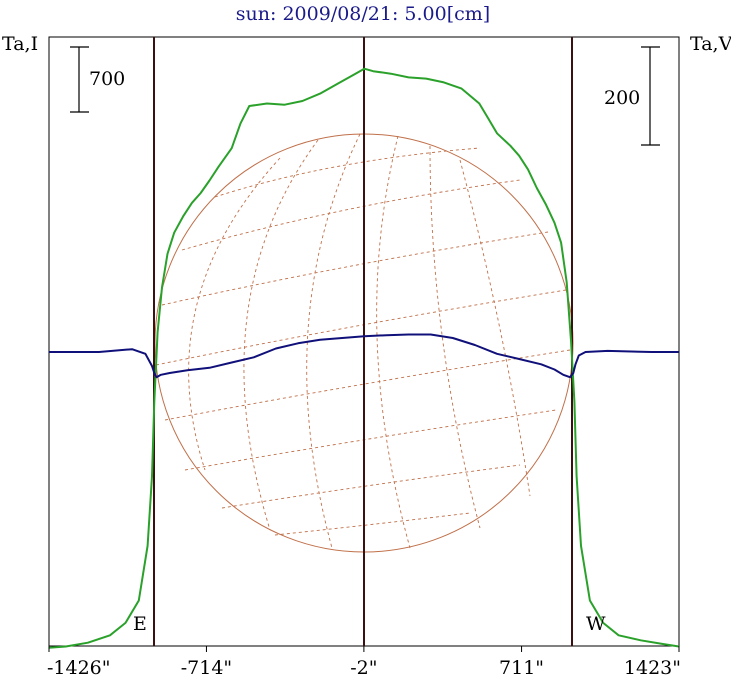 The width and height of the screenshot is (731, 682). What do you see at coordinates (107, 79) in the screenshot?
I see `left-scale-bar-label: 700` at bounding box center [107, 79].